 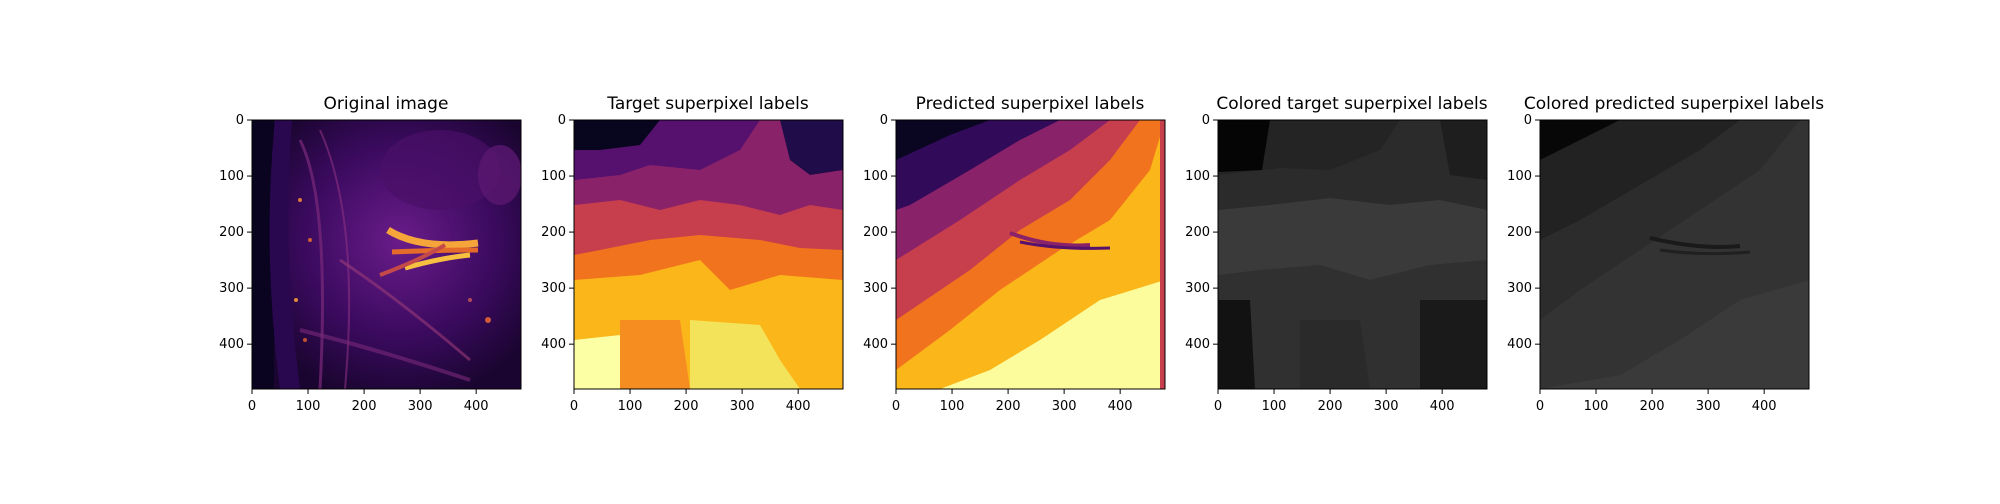 I want to click on panel-title-colored-target: Colored target superpixel labels, so click(x=1352, y=104).